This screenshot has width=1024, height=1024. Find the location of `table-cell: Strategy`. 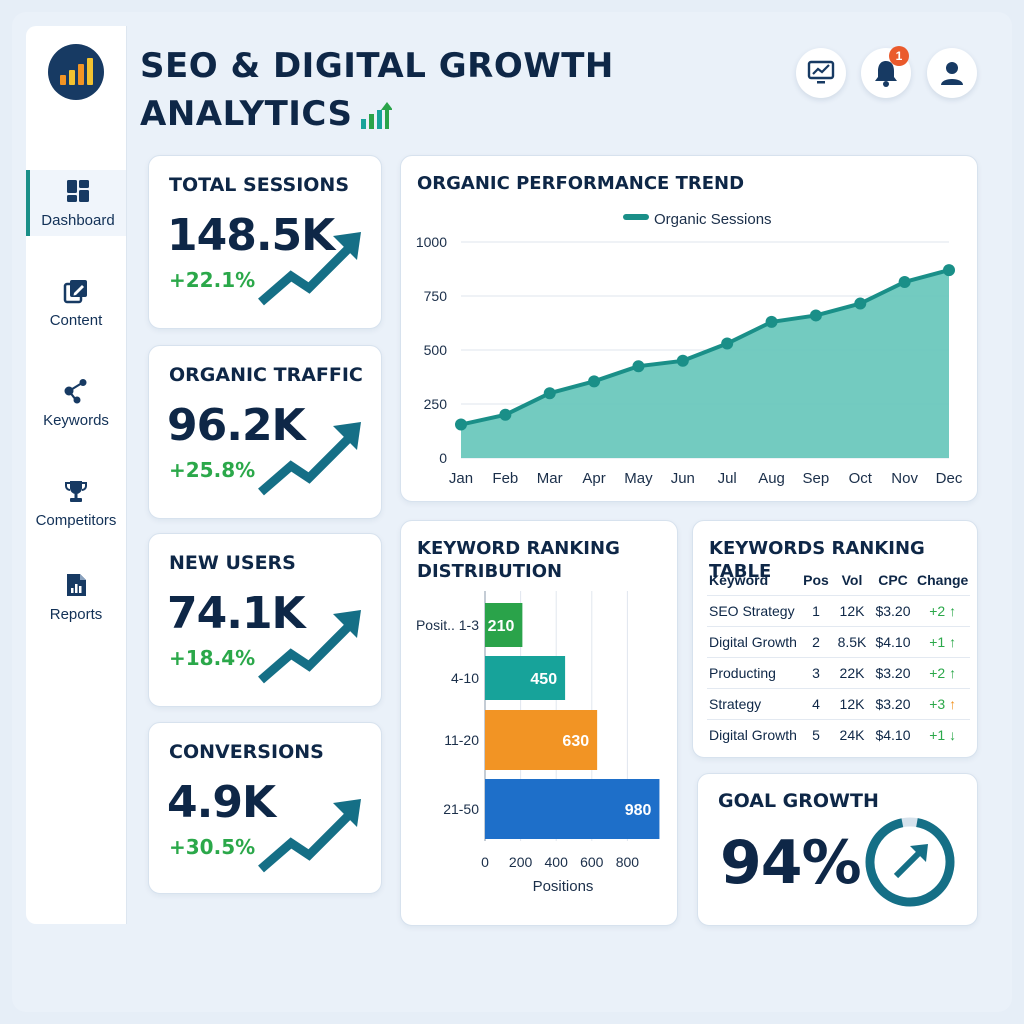

table-cell: Strategy is located at coordinates (753, 703).